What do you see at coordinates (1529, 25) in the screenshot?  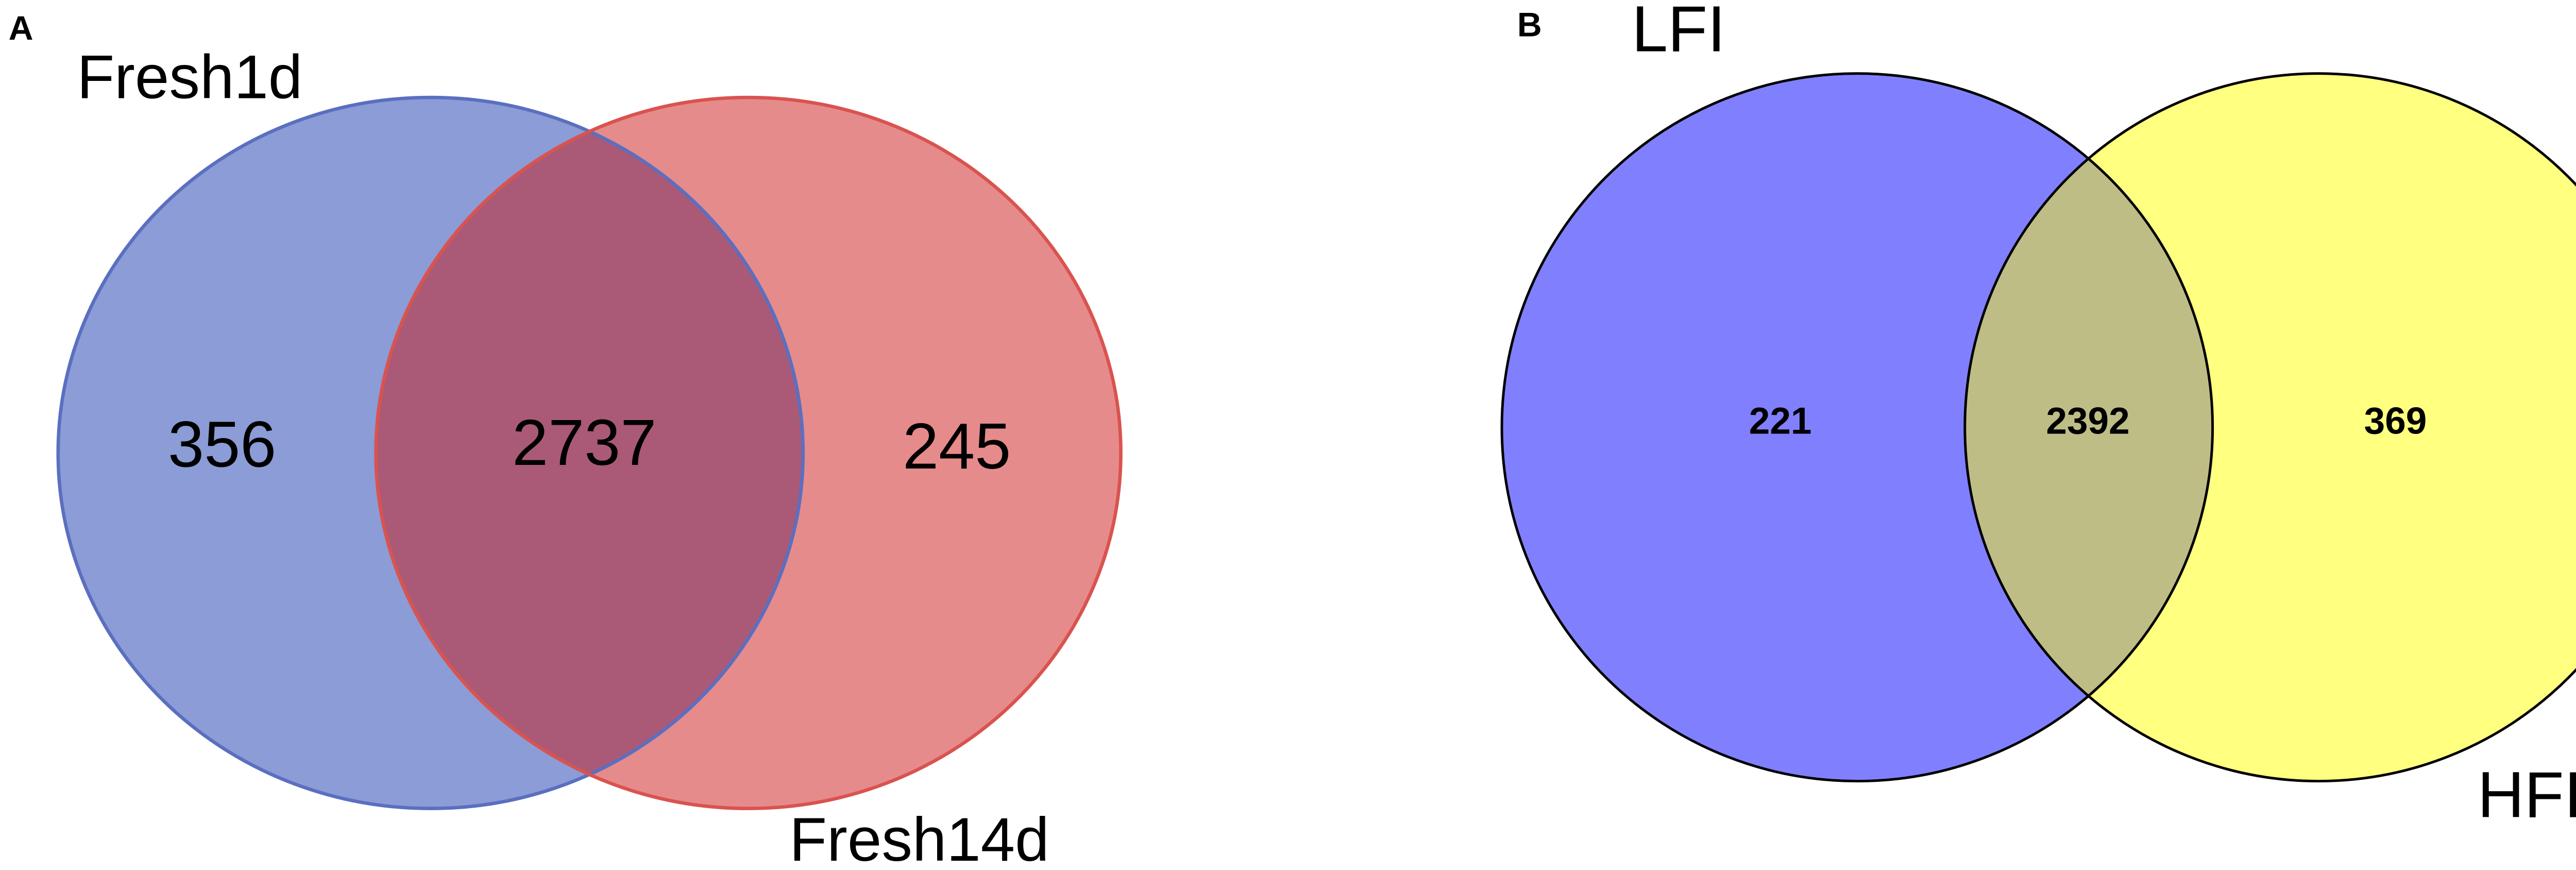 I see `panel-label: B` at bounding box center [1529, 25].